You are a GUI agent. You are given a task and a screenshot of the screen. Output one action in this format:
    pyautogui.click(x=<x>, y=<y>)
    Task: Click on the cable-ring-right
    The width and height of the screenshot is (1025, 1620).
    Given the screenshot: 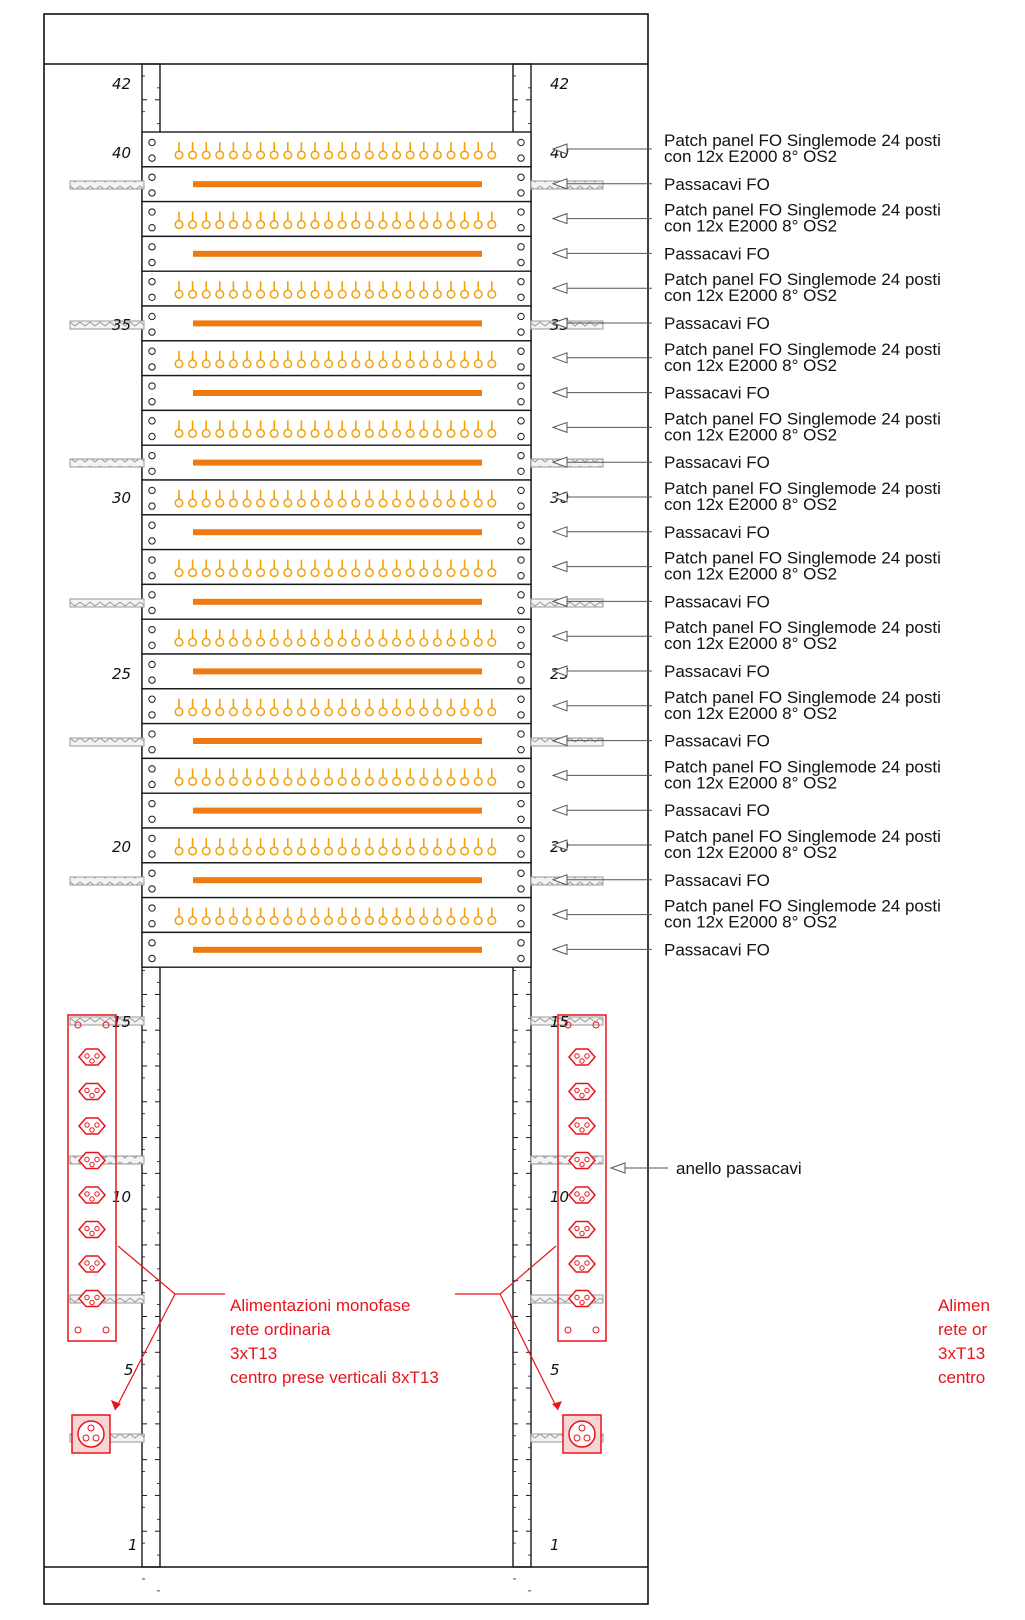 What is the action you would take?
    pyautogui.click(x=567, y=1160)
    